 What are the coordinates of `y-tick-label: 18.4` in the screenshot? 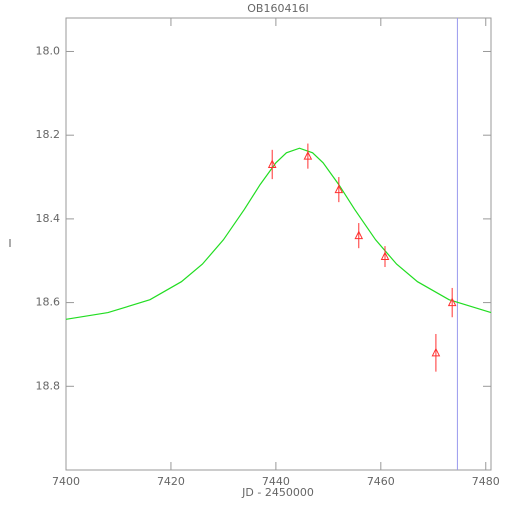 It's located at (48, 218).